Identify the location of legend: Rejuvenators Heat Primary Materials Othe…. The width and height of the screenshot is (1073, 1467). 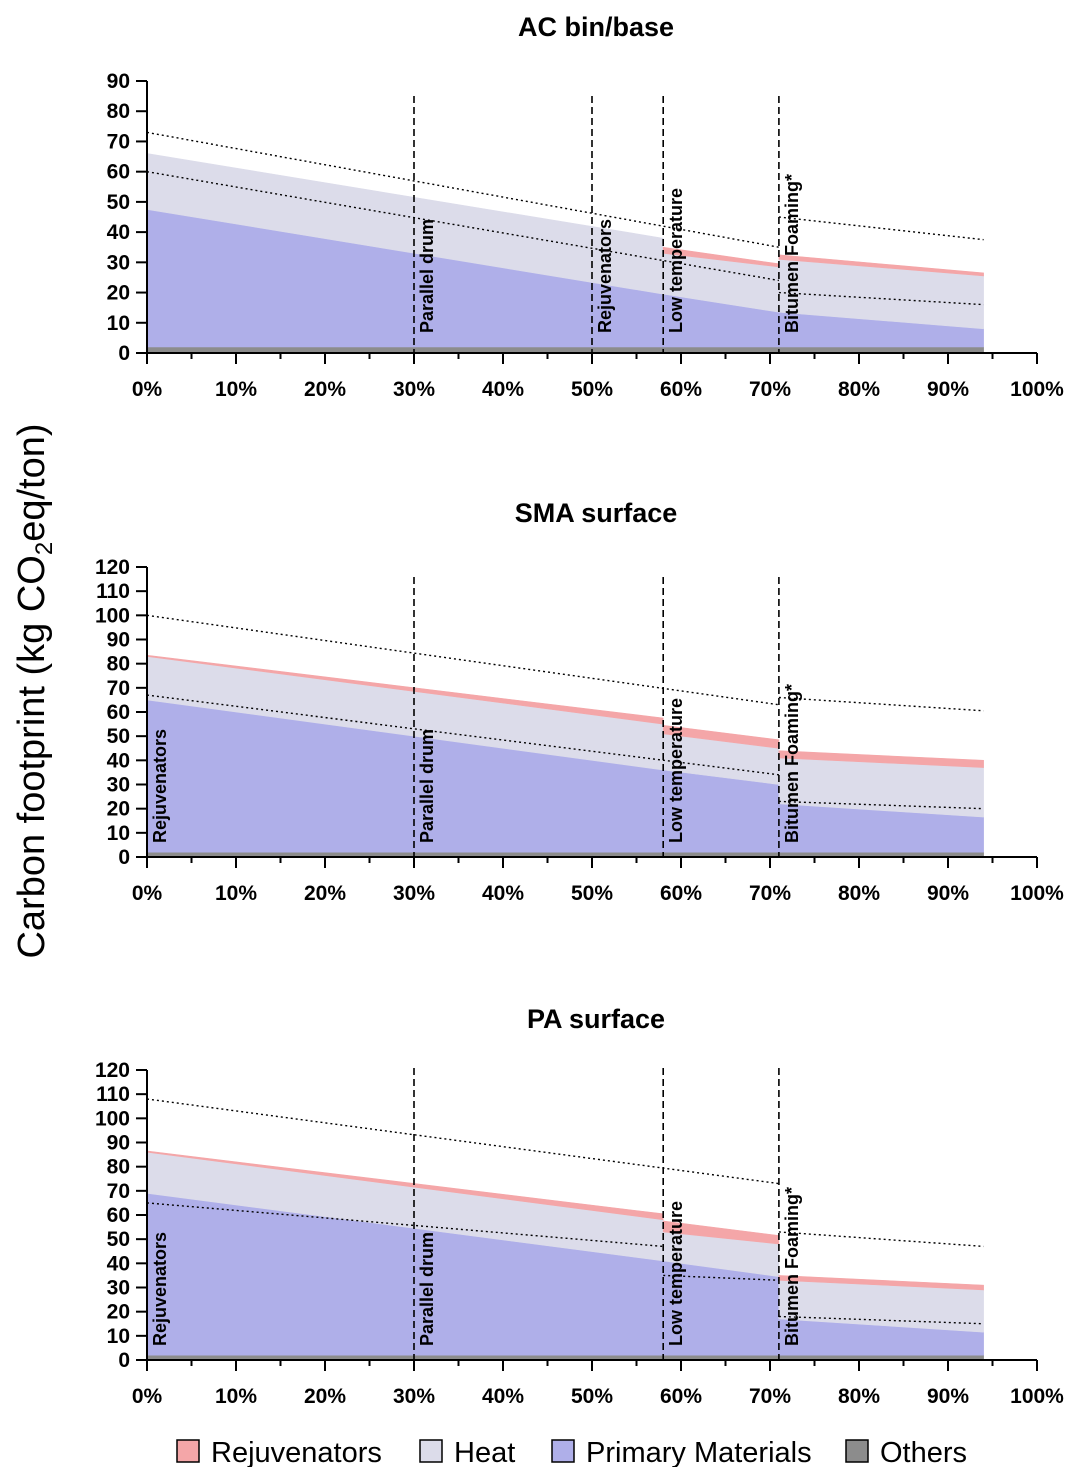
(571, 1452).